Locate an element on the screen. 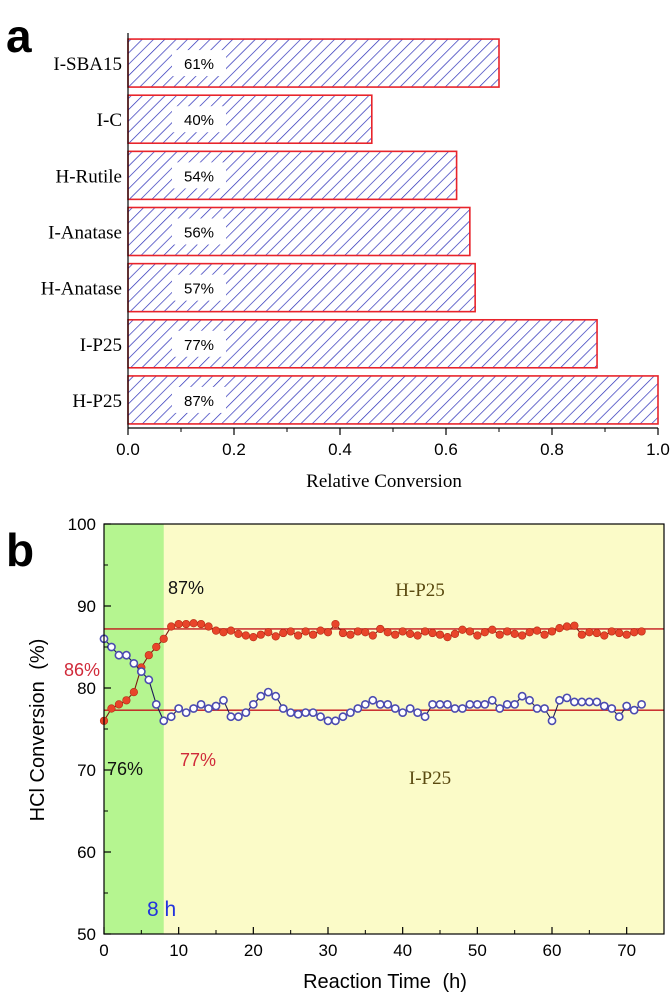  panel-b-label: b is located at coordinates (20, 550).